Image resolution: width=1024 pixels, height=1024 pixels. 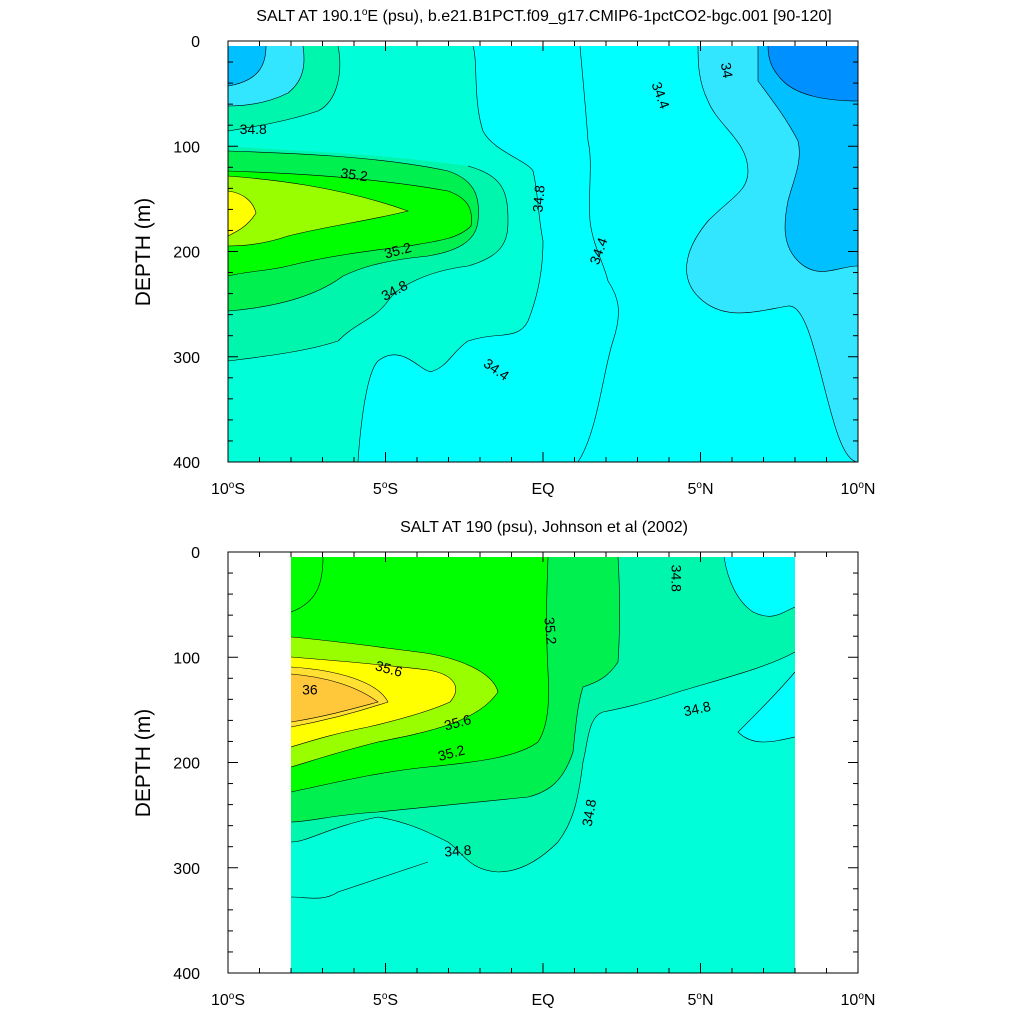 I want to click on contour-label-34: 34, so click(x=727, y=70).